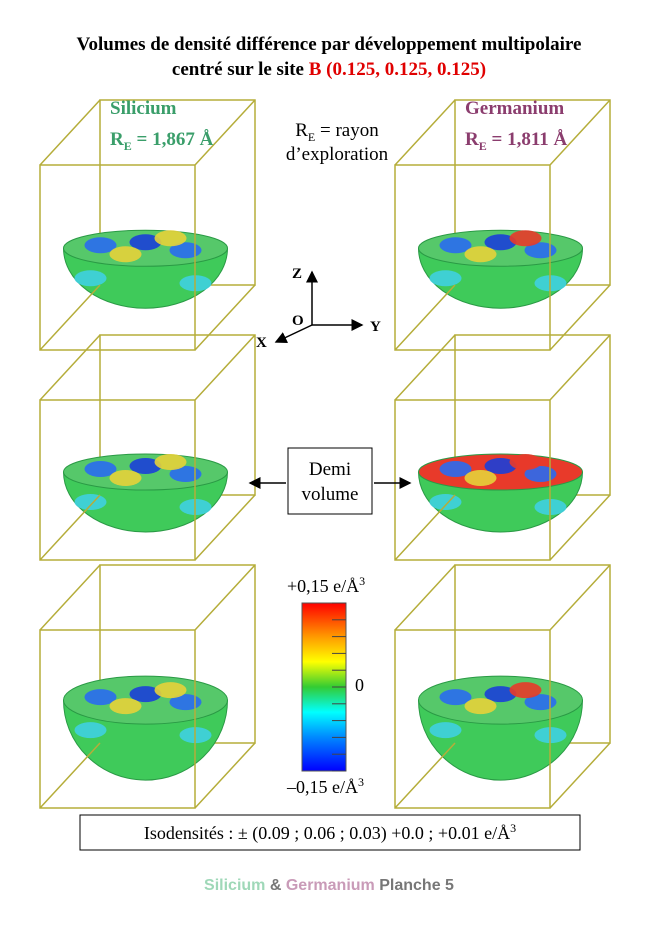 This screenshot has width=658, height=931. I want to click on colorbar-min-sup: 3, so click(361, 782).